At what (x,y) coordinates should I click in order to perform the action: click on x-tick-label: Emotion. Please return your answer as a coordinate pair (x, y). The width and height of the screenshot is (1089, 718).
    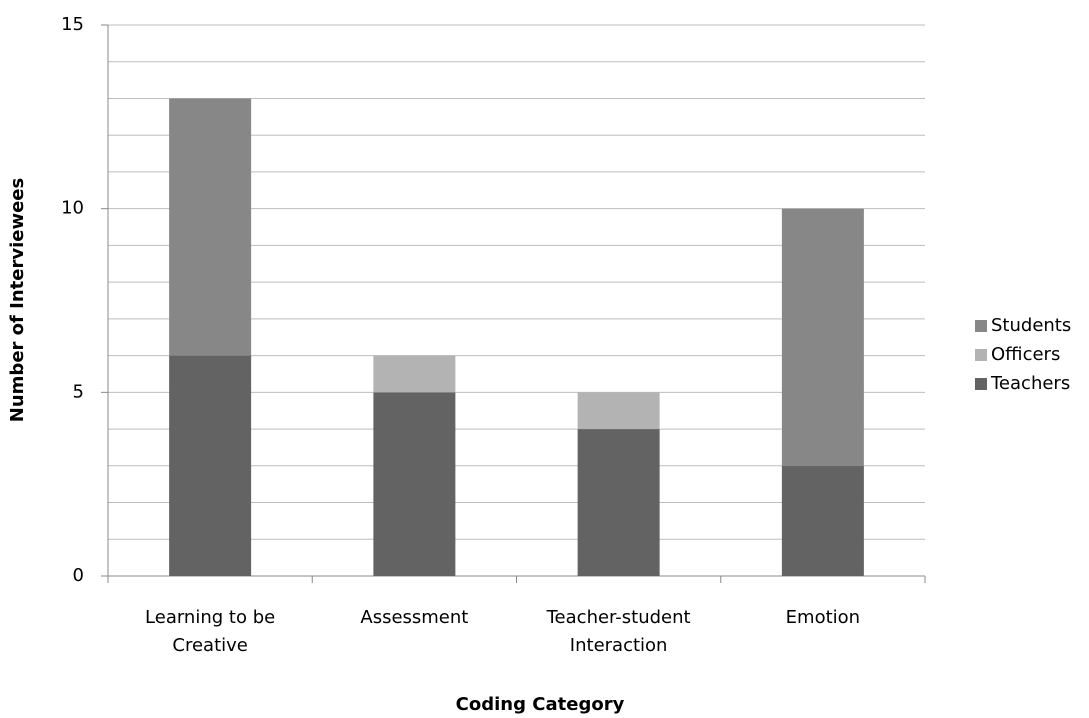
    Looking at the image, I should click on (823, 617).